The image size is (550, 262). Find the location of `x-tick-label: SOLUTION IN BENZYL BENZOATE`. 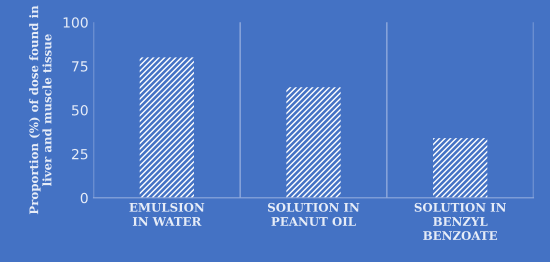

x-tick-label: SOLUTION IN BENZYL BENZOATE is located at coordinates (460, 221).